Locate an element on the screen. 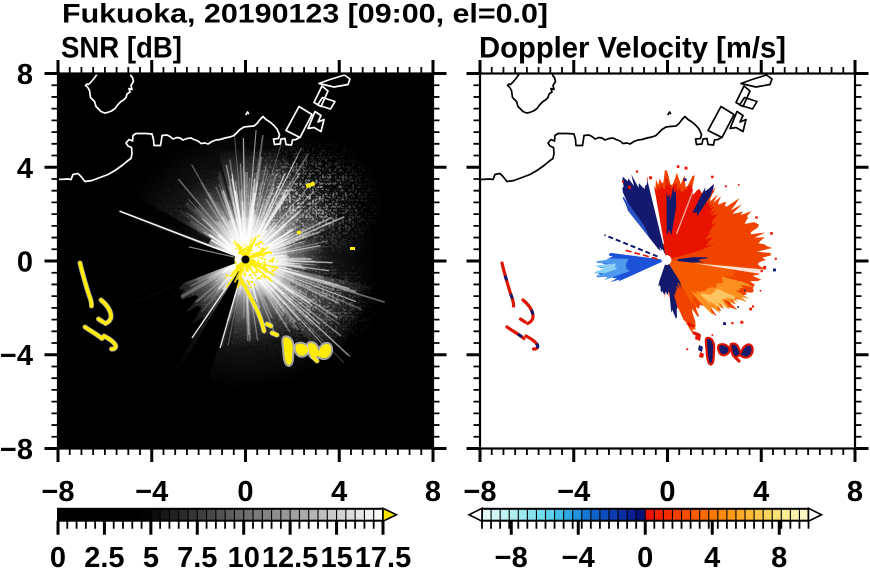 The height and width of the screenshot is (570, 870). svg-text: 15 is located at coordinates (336, 556).